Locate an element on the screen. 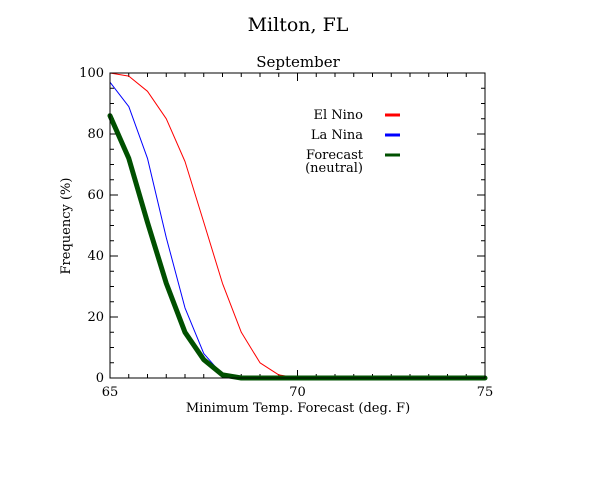  legend-la-nina: La Nina is located at coordinates (355, 135).